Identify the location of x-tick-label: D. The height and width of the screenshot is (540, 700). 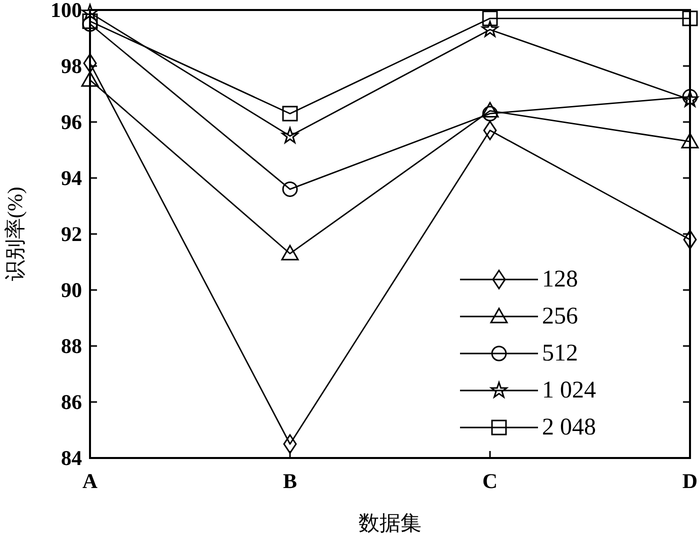
(690, 481).